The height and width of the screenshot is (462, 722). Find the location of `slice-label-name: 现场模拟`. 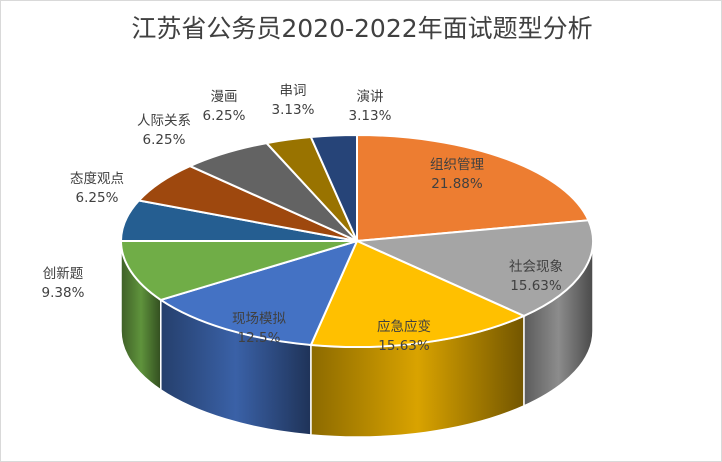

slice-label-name: 现场模拟 is located at coordinates (259, 319).